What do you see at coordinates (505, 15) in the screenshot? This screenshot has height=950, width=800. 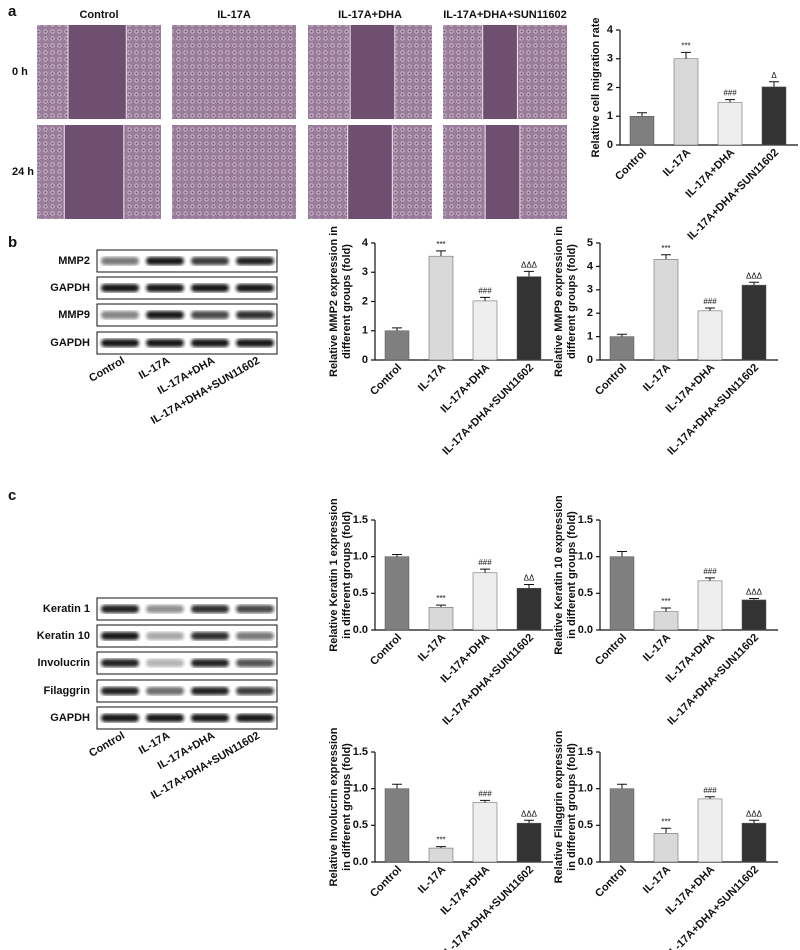 I see `column-header: IL-17A+DHA+SUN11602` at bounding box center [505, 15].